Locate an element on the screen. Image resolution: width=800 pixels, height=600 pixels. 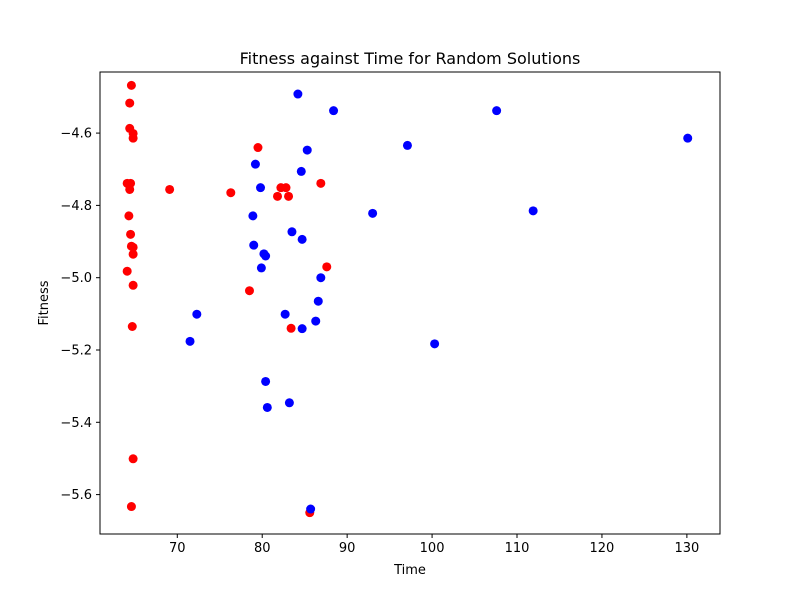
x-tick-label: 70 is located at coordinates (177, 548).